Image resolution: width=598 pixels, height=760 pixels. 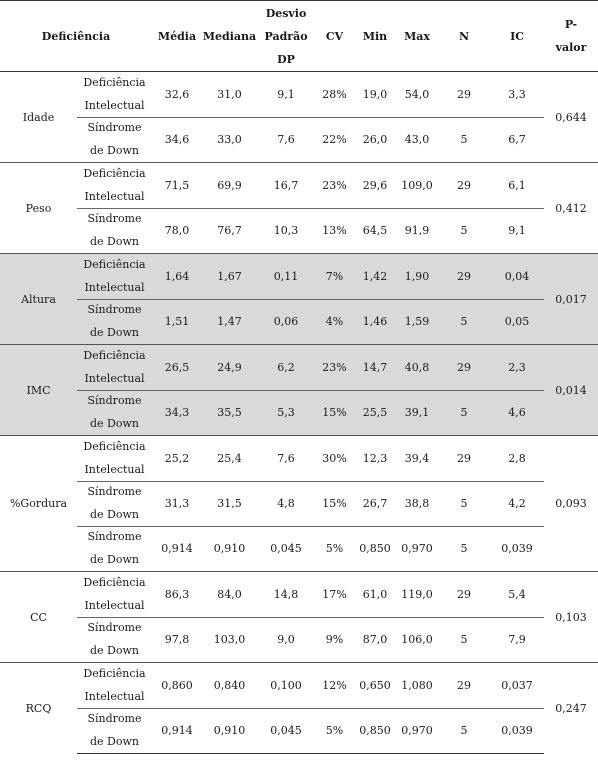 What do you see at coordinates (517, 36) in the screenshot?
I see `header-ic: IC` at bounding box center [517, 36].